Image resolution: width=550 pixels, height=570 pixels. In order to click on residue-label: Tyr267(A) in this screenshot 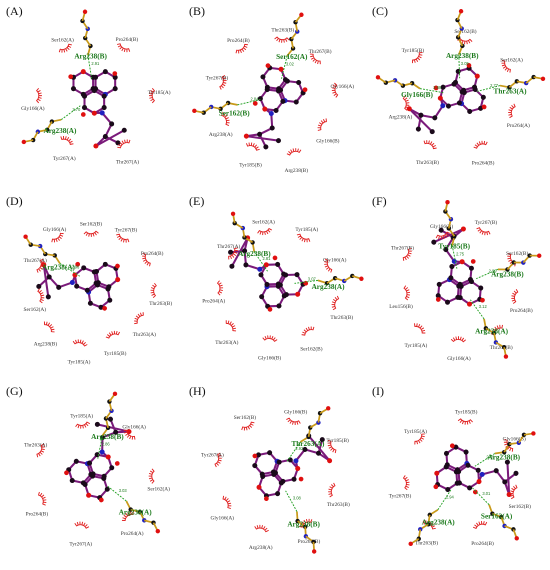, I will do `click(212, 455)`.